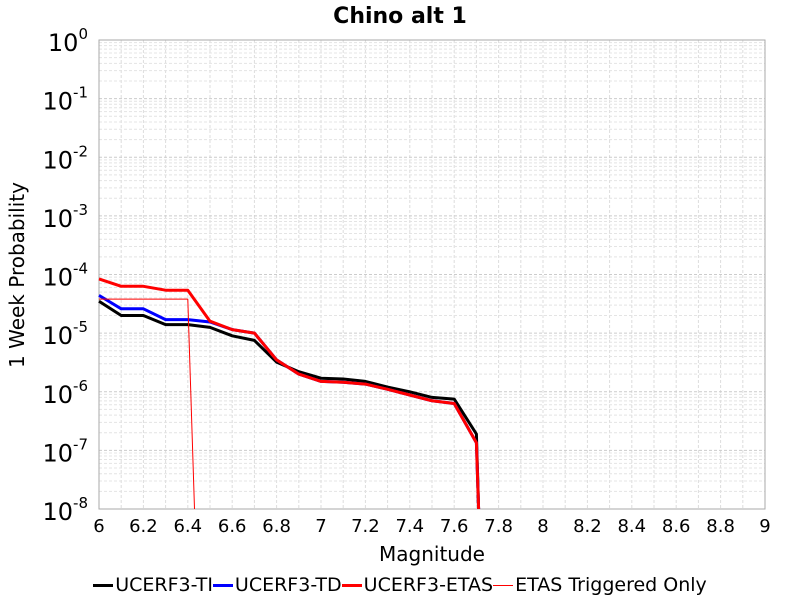 This screenshot has width=800, height=600. Describe the element at coordinates (365, 526) in the screenshot. I see `x-tick-label: 7.2` at that location.